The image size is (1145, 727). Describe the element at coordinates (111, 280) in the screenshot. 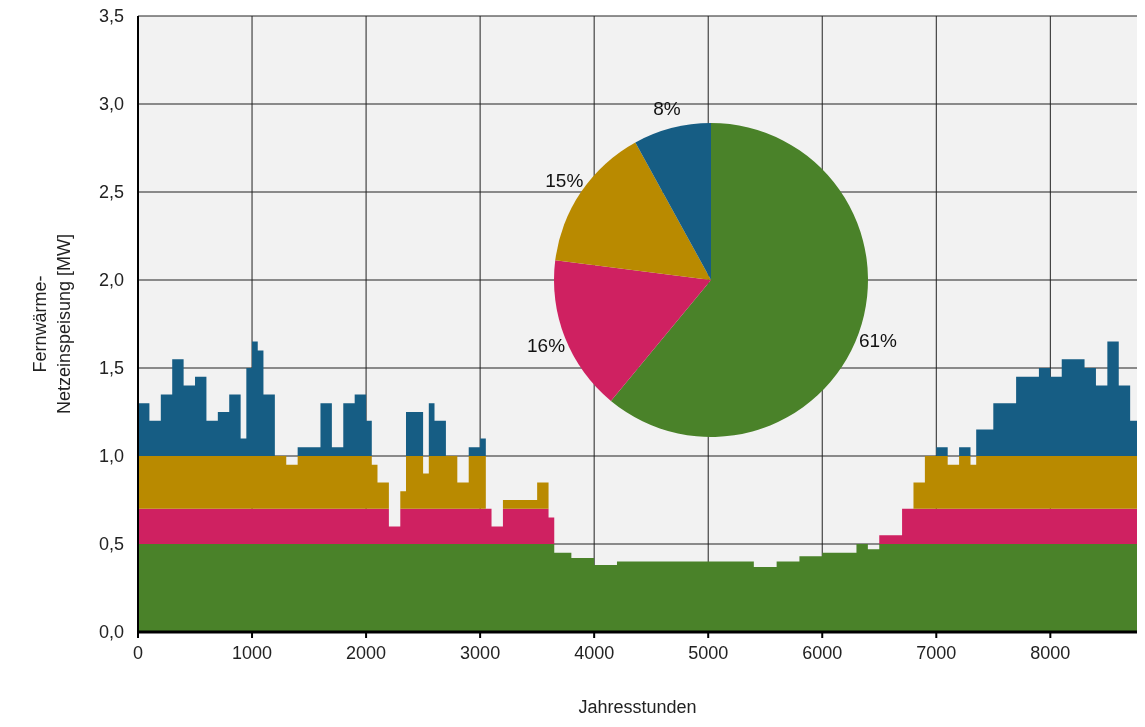

I see `y-tick-label: 2,0` at that location.